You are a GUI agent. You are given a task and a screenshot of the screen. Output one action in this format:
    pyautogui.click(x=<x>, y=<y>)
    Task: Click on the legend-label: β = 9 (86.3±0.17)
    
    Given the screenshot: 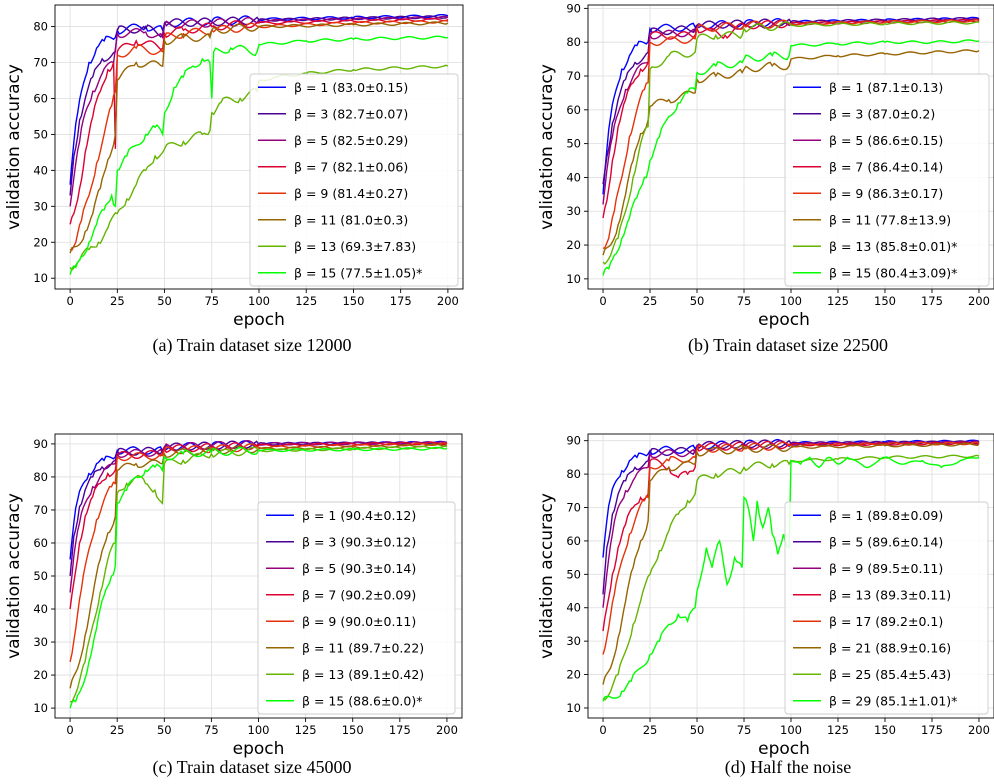 What is the action you would take?
    pyautogui.click(x=886, y=193)
    